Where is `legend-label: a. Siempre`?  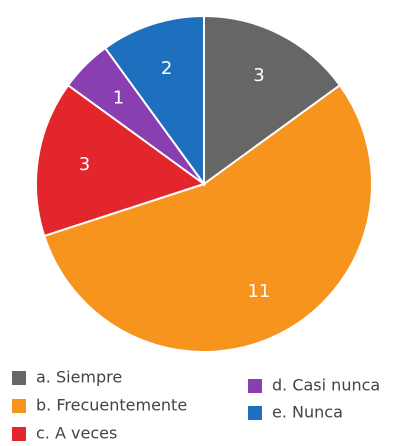 legend-label: a. Siempre is located at coordinates (79, 377).